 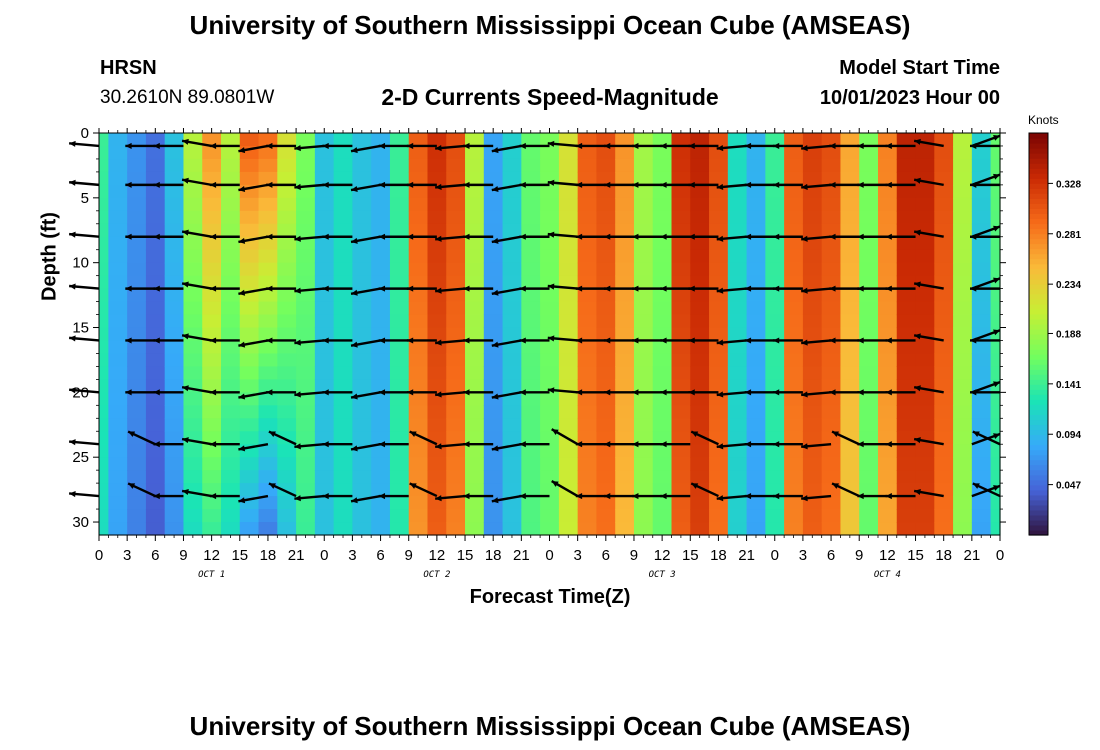 What do you see at coordinates (324, 555) in the screenshot?
I see `x-tick-label: 0` at bounding box center [324, 555].